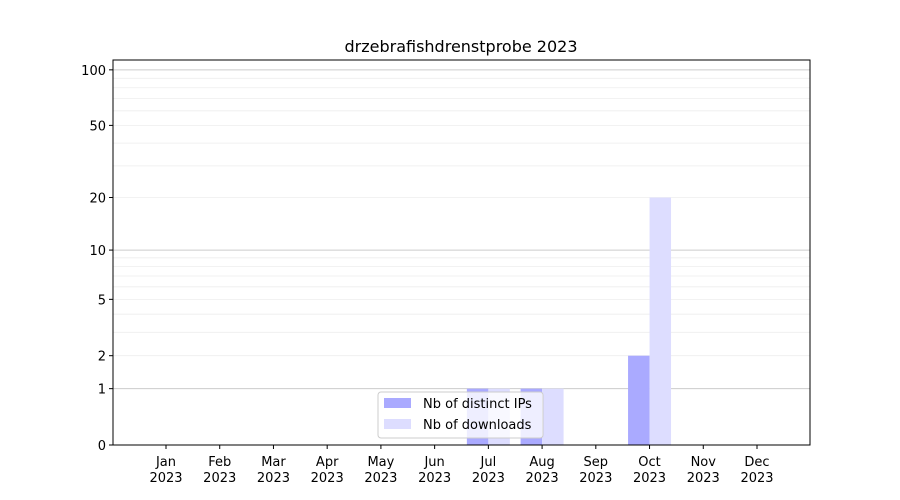 The image size is (900, 500). Describe the element at coordinates (165, 470) in the screenshot. I see `x-tick-label: Jan 2023` at that location.